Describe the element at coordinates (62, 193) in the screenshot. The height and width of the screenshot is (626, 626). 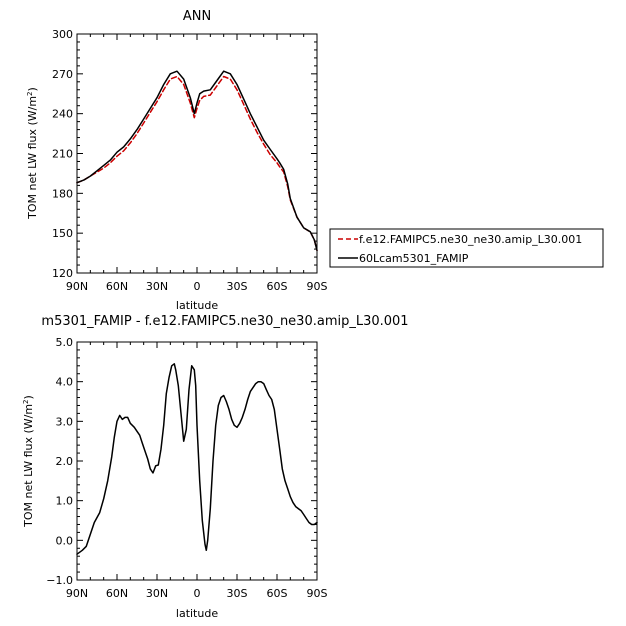
I see `y-tick-label: 180` at that location.